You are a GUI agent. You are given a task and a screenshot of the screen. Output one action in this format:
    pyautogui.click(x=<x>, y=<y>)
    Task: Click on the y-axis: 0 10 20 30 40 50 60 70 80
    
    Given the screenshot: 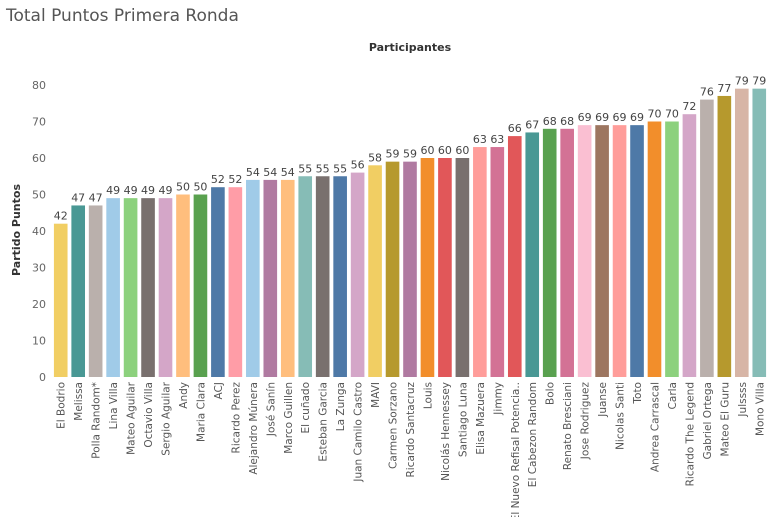 What is the action you would take?
    pyautogui.click(x=39, y=231)
    